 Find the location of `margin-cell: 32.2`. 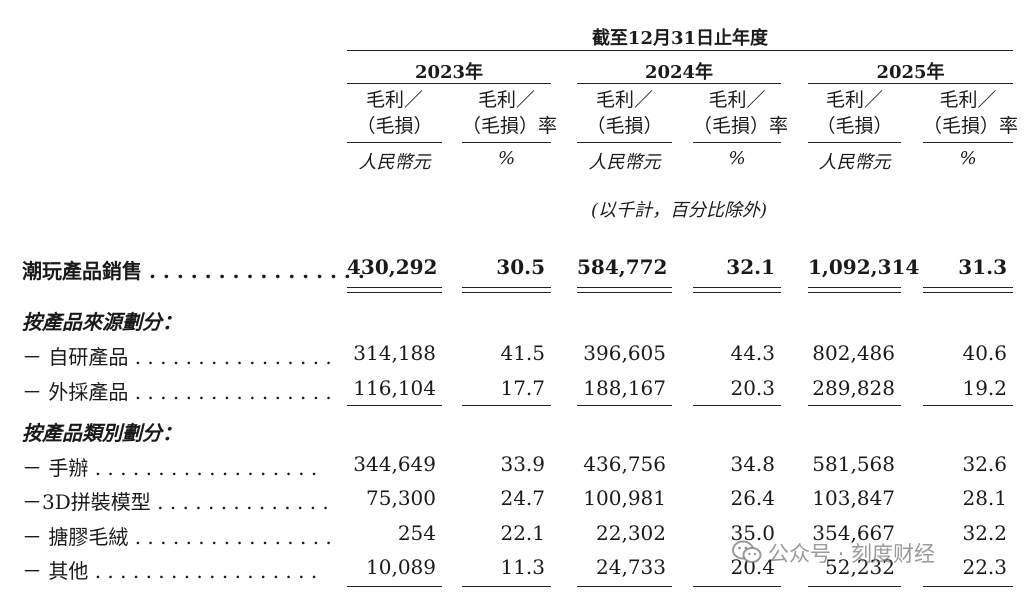

margin-cell: 32.2 is located at coordinates (984, 533).